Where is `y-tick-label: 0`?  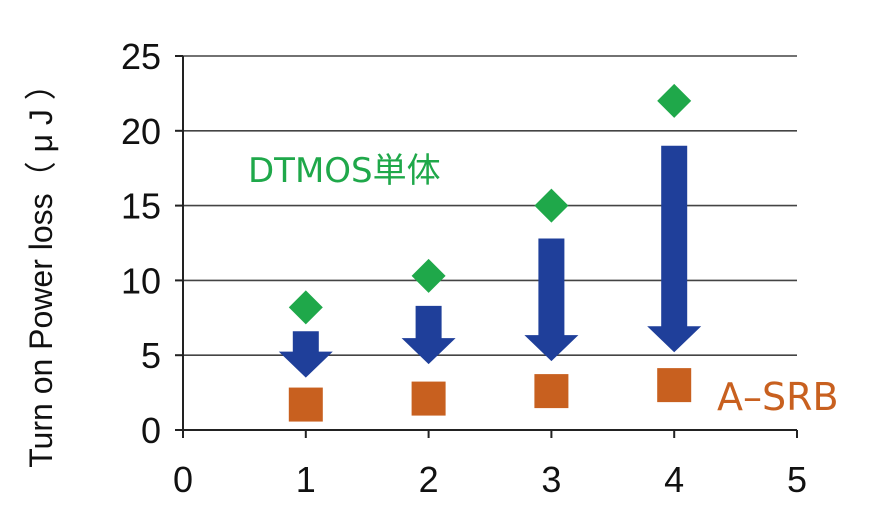
y-tick-label: 0 is located at coordinates (151, 430).